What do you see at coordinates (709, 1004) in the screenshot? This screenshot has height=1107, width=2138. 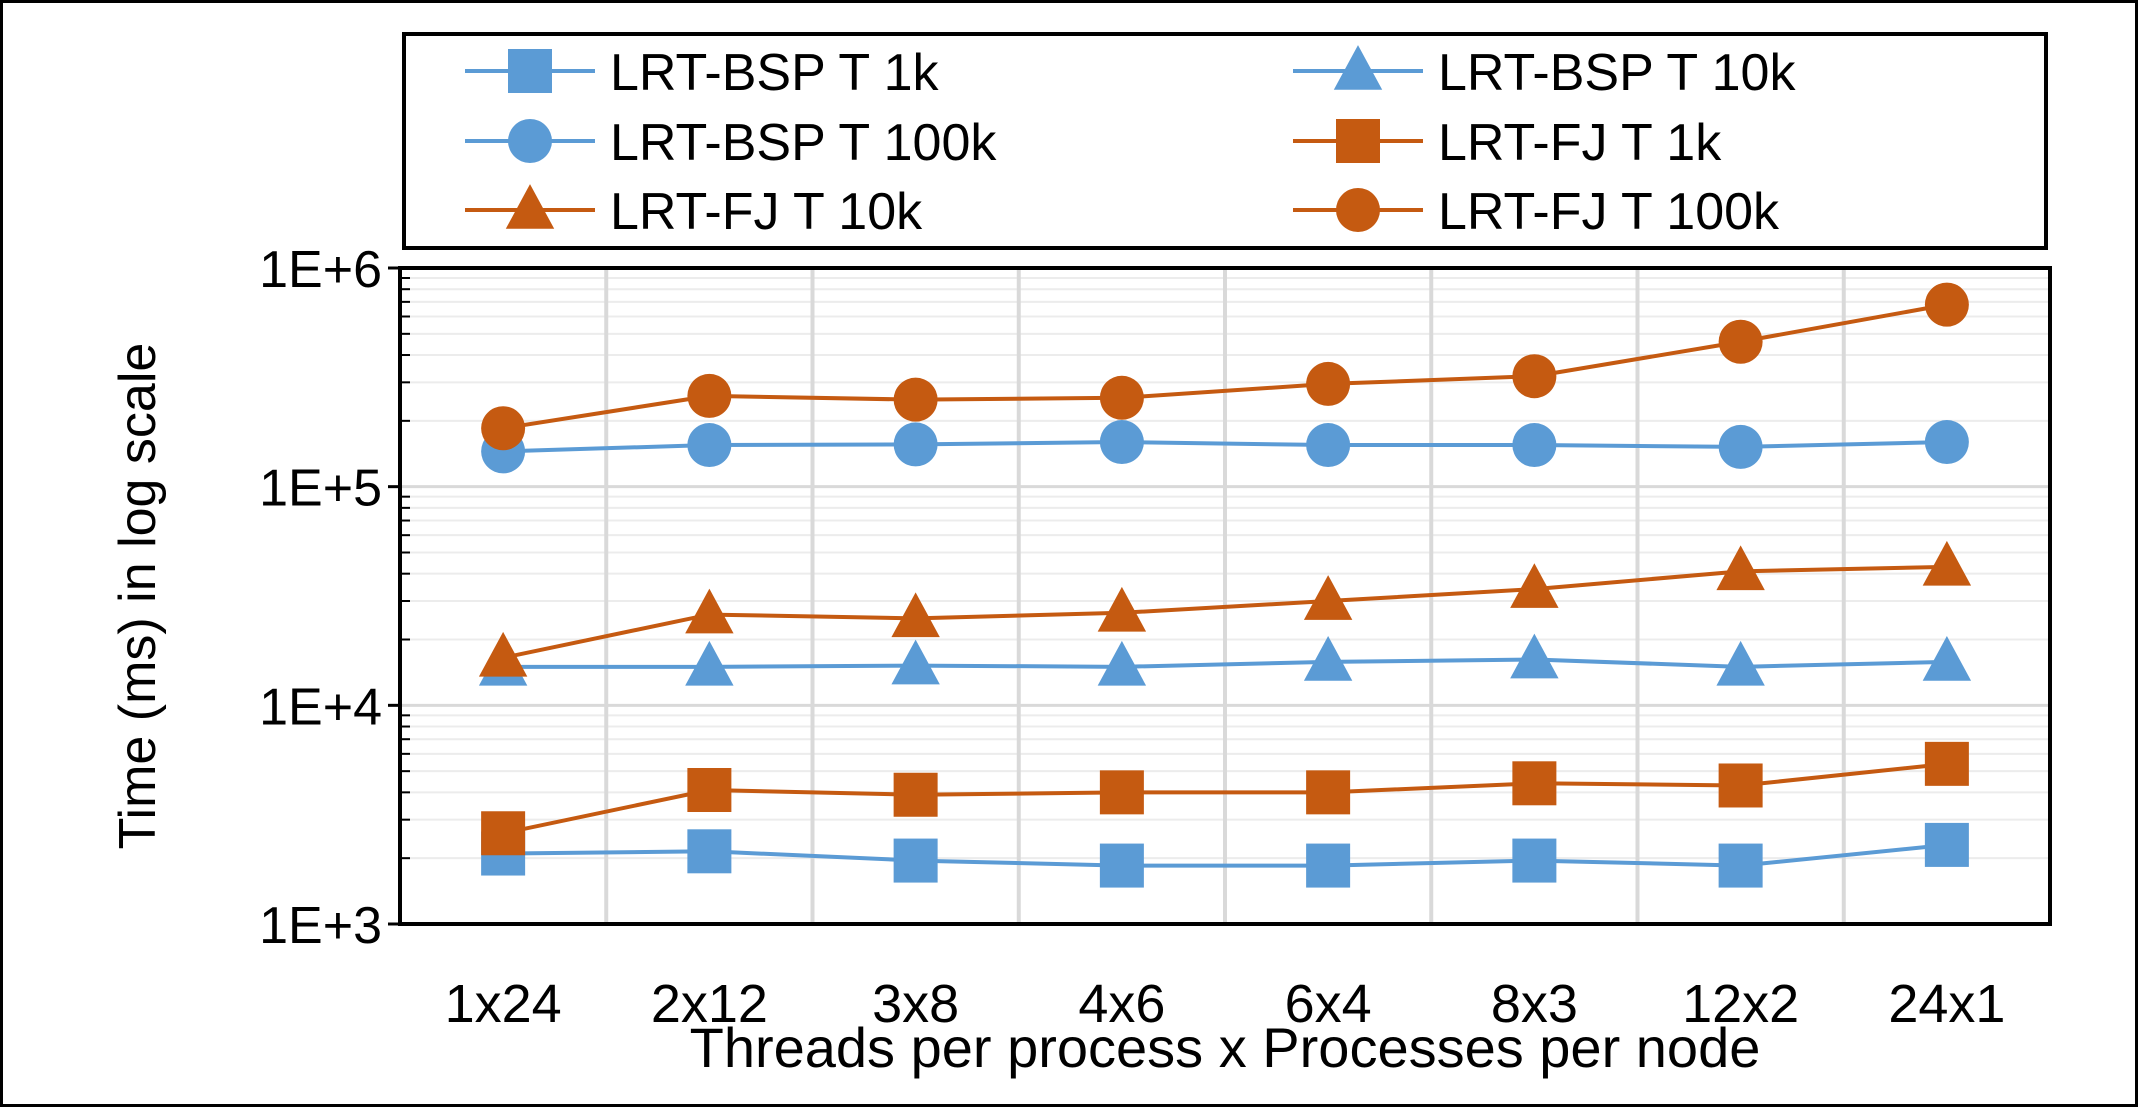 I see `x-tick-label: 2x12` at bounding box center [709, 1004].